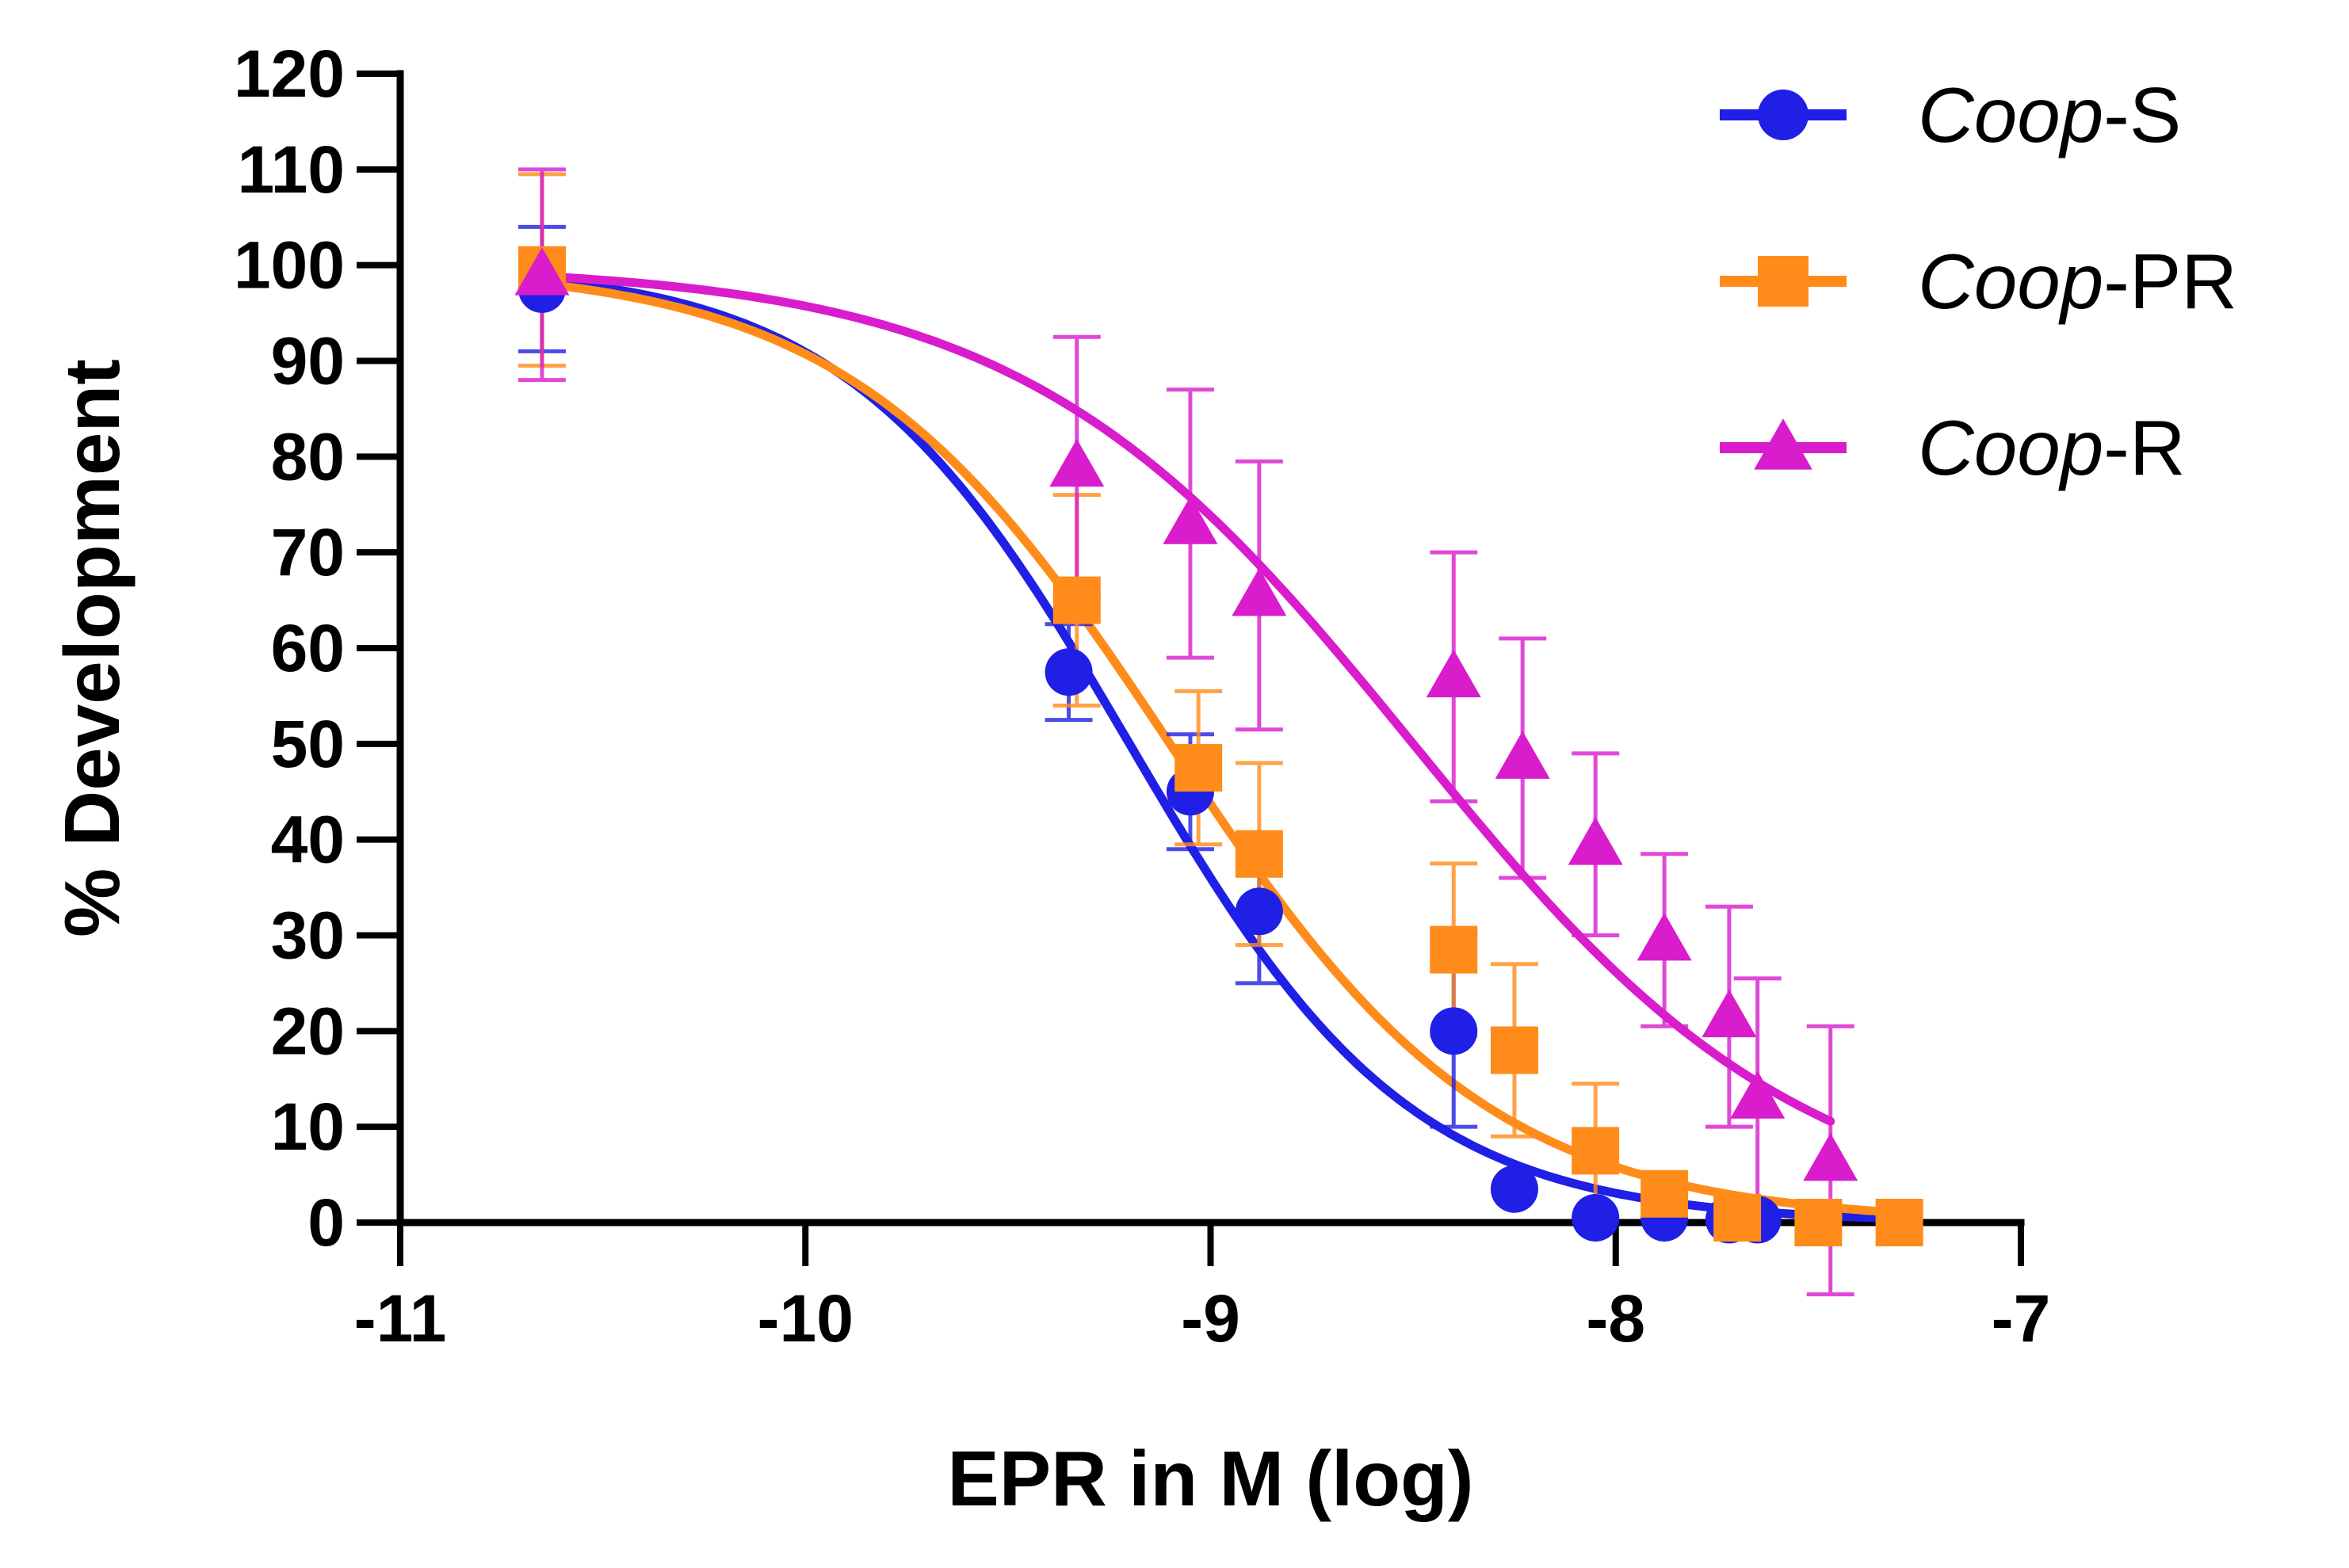 The height and width of the screenshot is (1568, 2349). I want to click on y-tick-label: 70, so click(308, 552).